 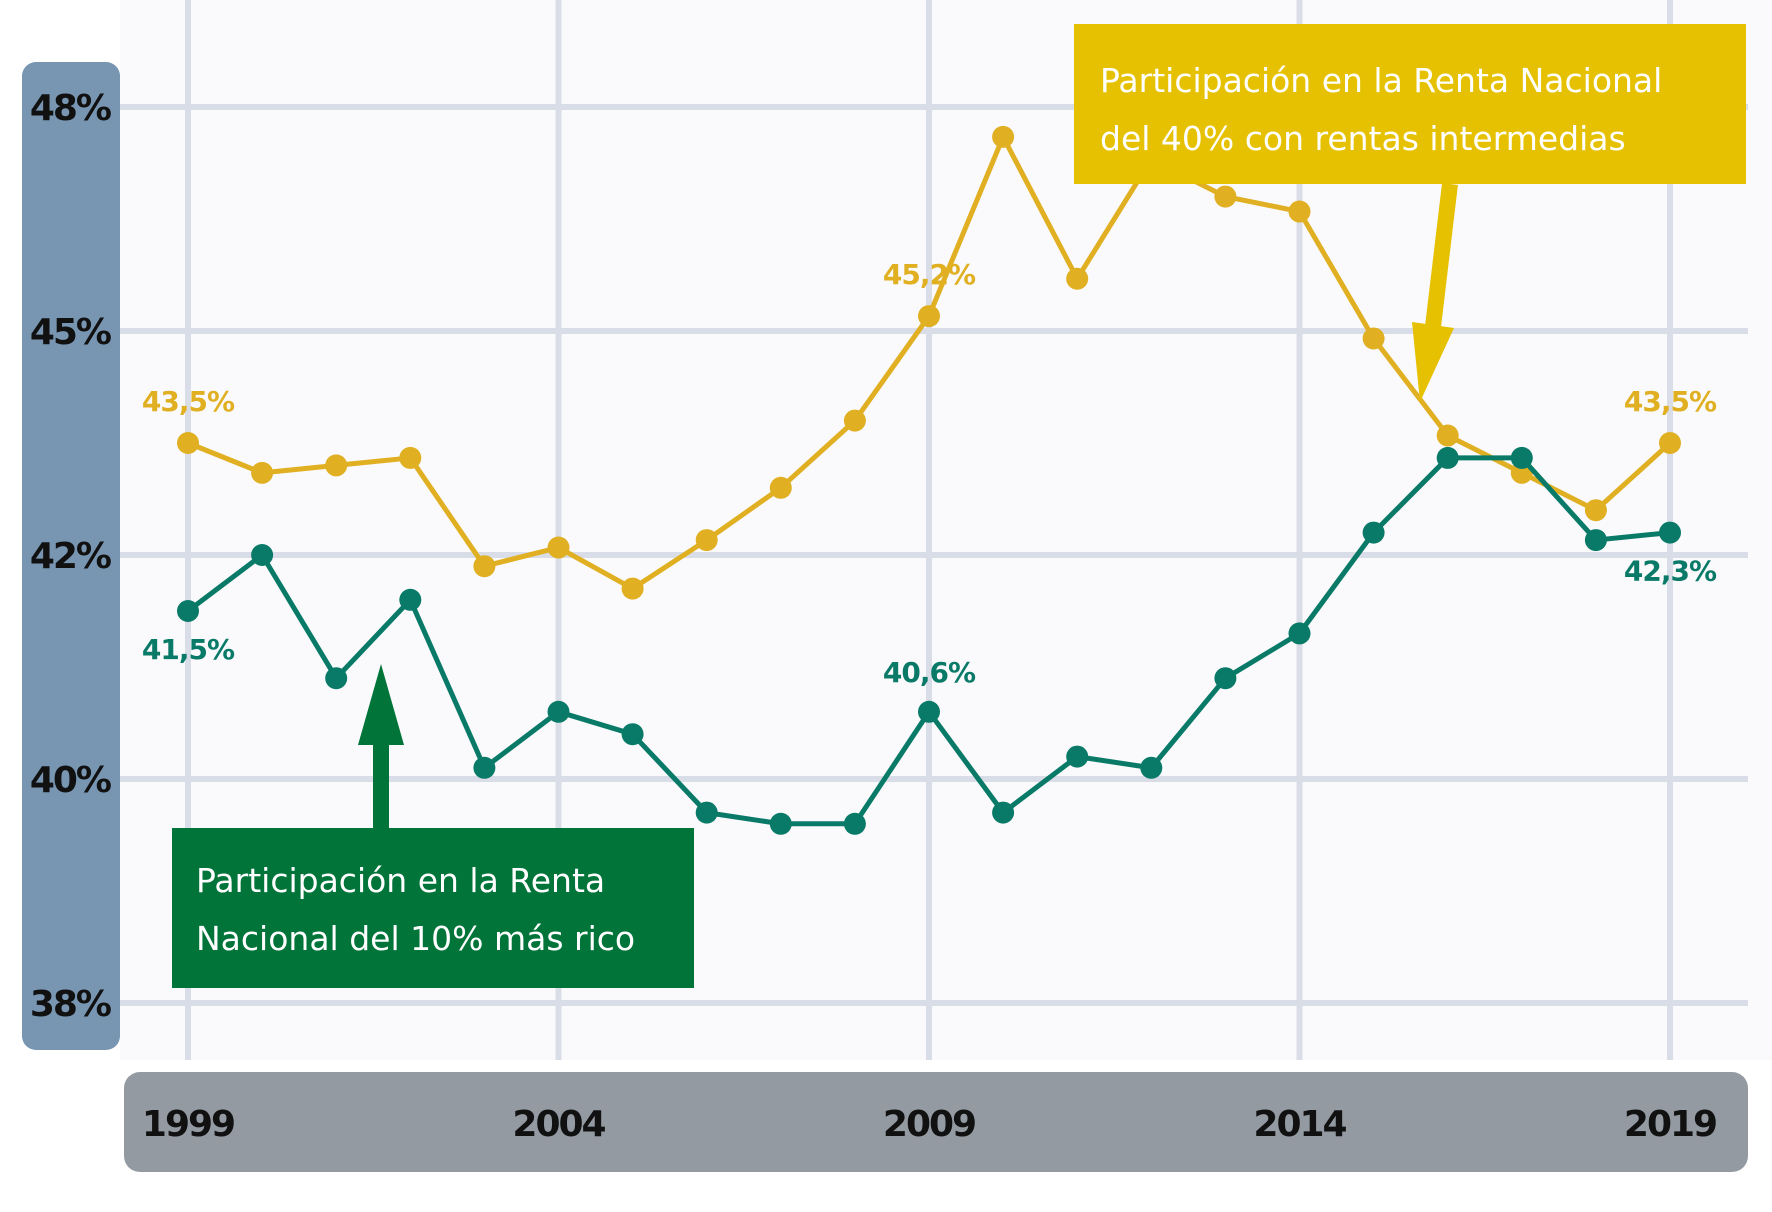 I want to click on middle40-callout-box, so click(x=1410, y=104).